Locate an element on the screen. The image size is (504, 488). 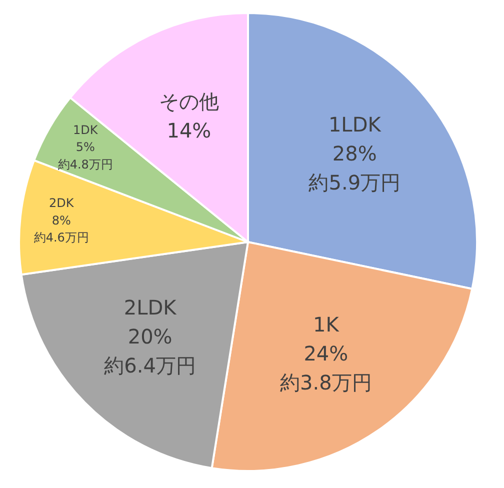
data-label: 8% 約4.6万円 is located at coordinates (61, 229).